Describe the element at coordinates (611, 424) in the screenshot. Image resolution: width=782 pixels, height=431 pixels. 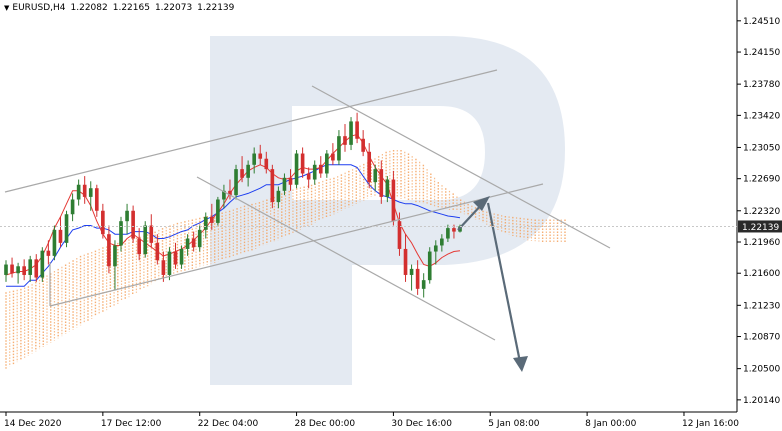
I see `x-tick-label: 8 Jan 00:00` at that location.